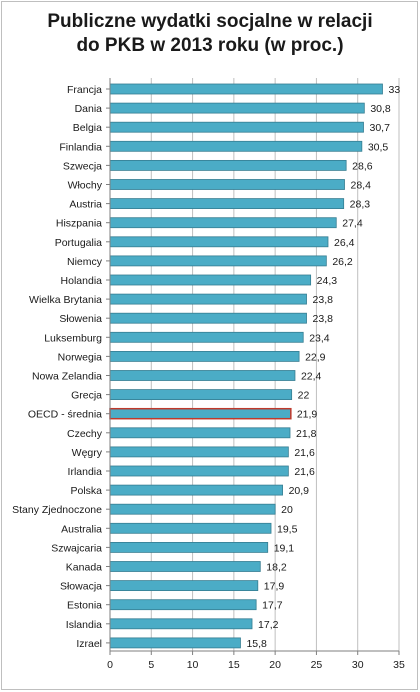  I want to click on value-label: 28,4, so click(361, 186).